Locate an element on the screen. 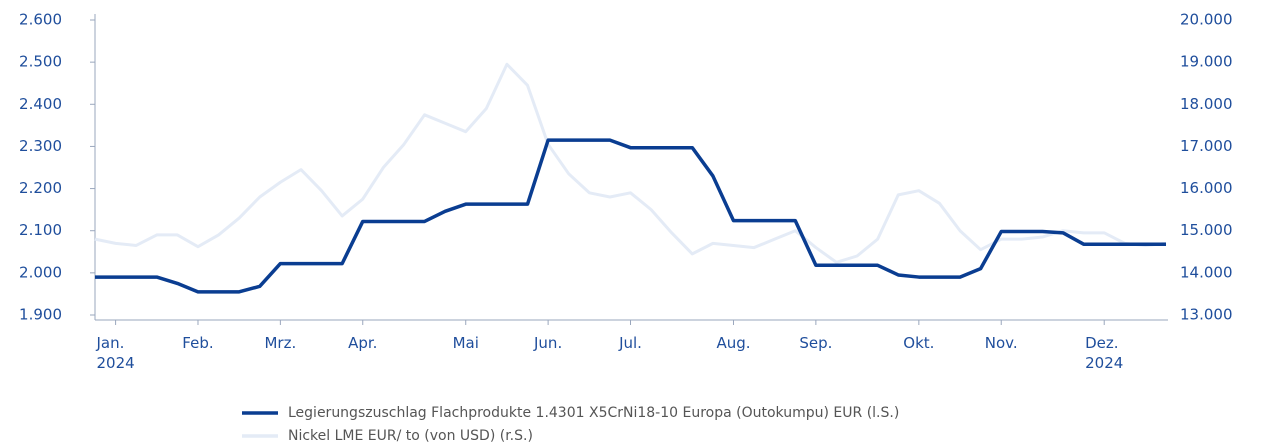 This screenshot has width=1263, height=444. x-tick-label: Okt. is located at coordinates (919, 343).